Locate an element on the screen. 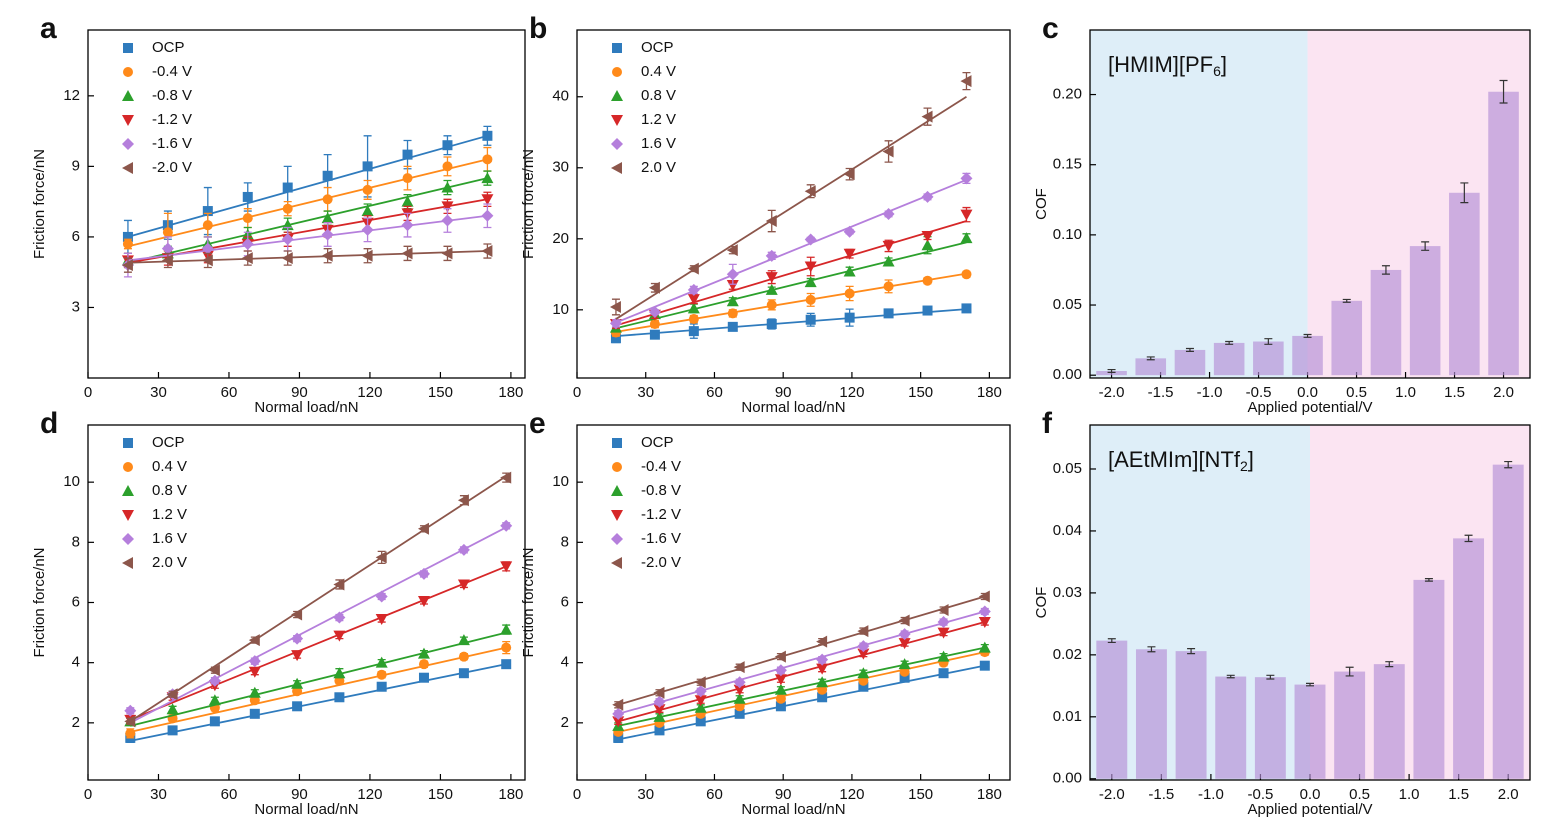 Image resolution: width=1543 pixels, height=839 pixels. y-tick-label: 0.04 is located at coordinates (1067, 530).